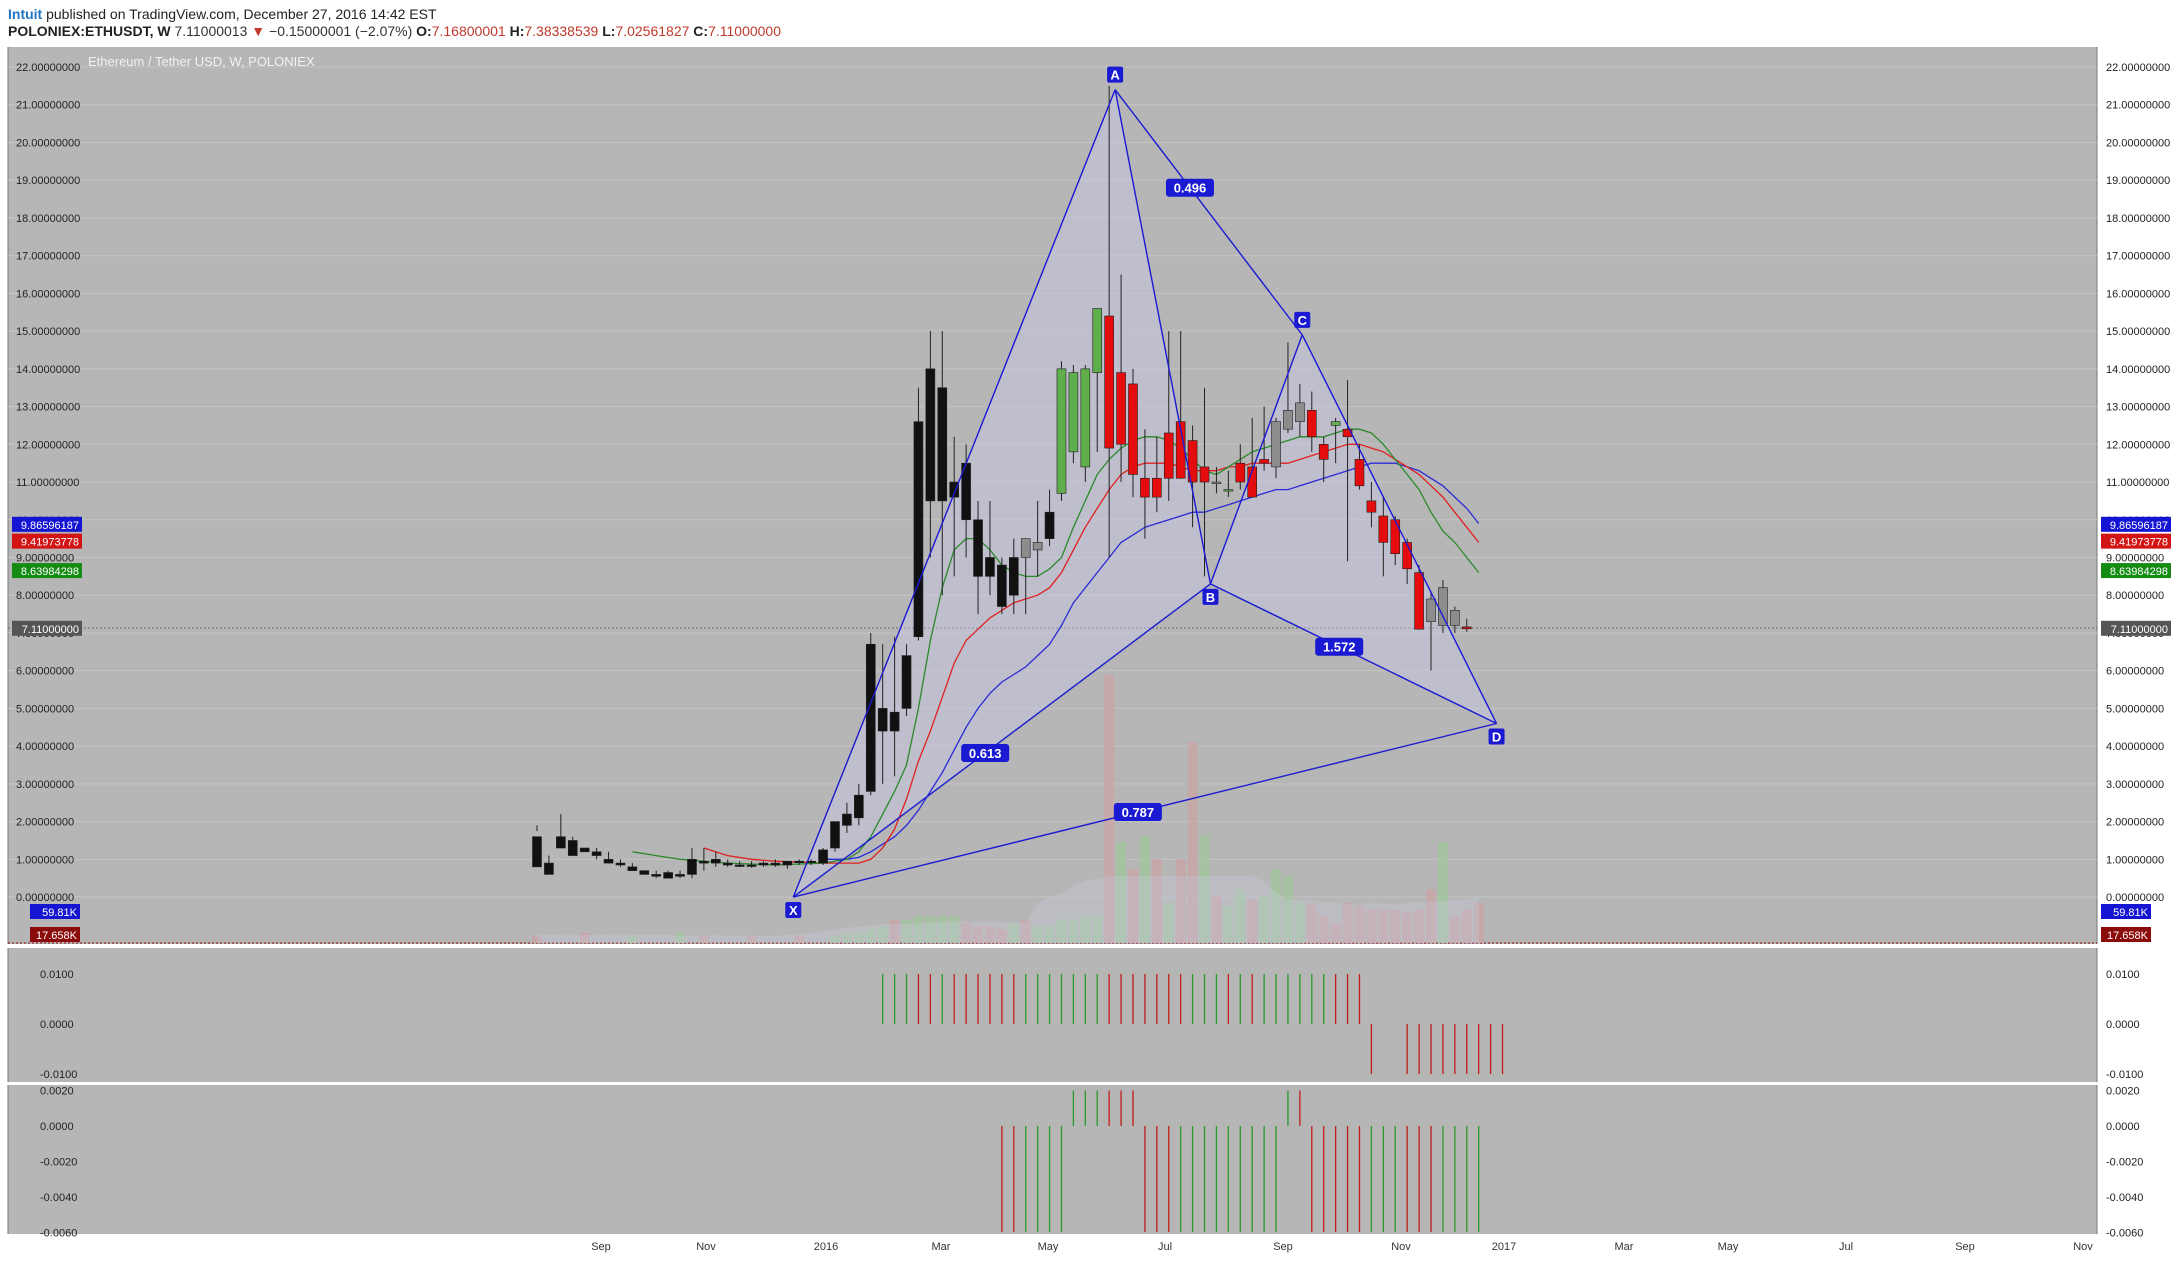 This screenshot has height=1262, width=2177. Describe the element at coordinates (609, 31) in the screenshot. I see `low-label: L:` at that location.